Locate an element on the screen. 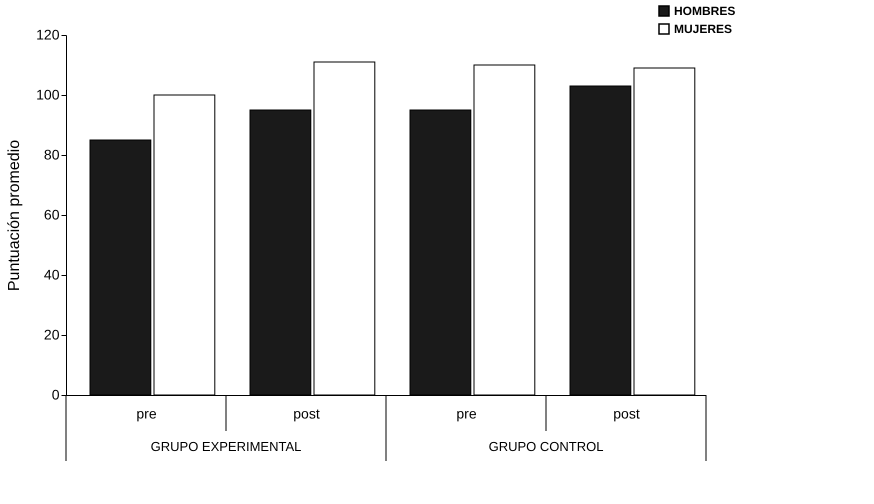  y-tick-label: 0 is located at coordinates (56, 394).